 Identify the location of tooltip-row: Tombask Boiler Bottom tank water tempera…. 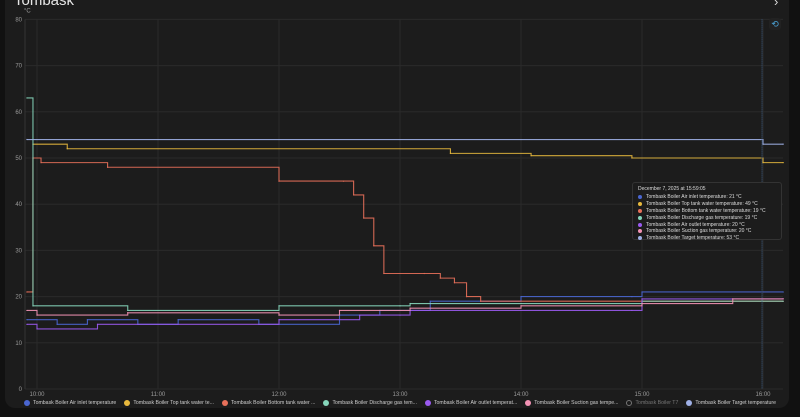
(707, 211).